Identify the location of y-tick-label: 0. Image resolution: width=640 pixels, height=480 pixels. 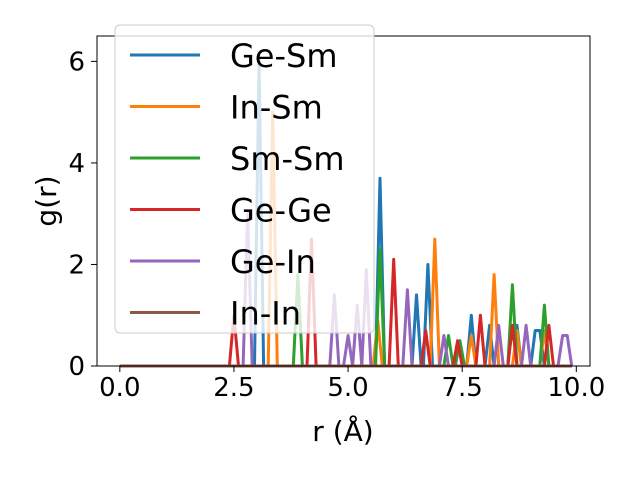
(76, 367).